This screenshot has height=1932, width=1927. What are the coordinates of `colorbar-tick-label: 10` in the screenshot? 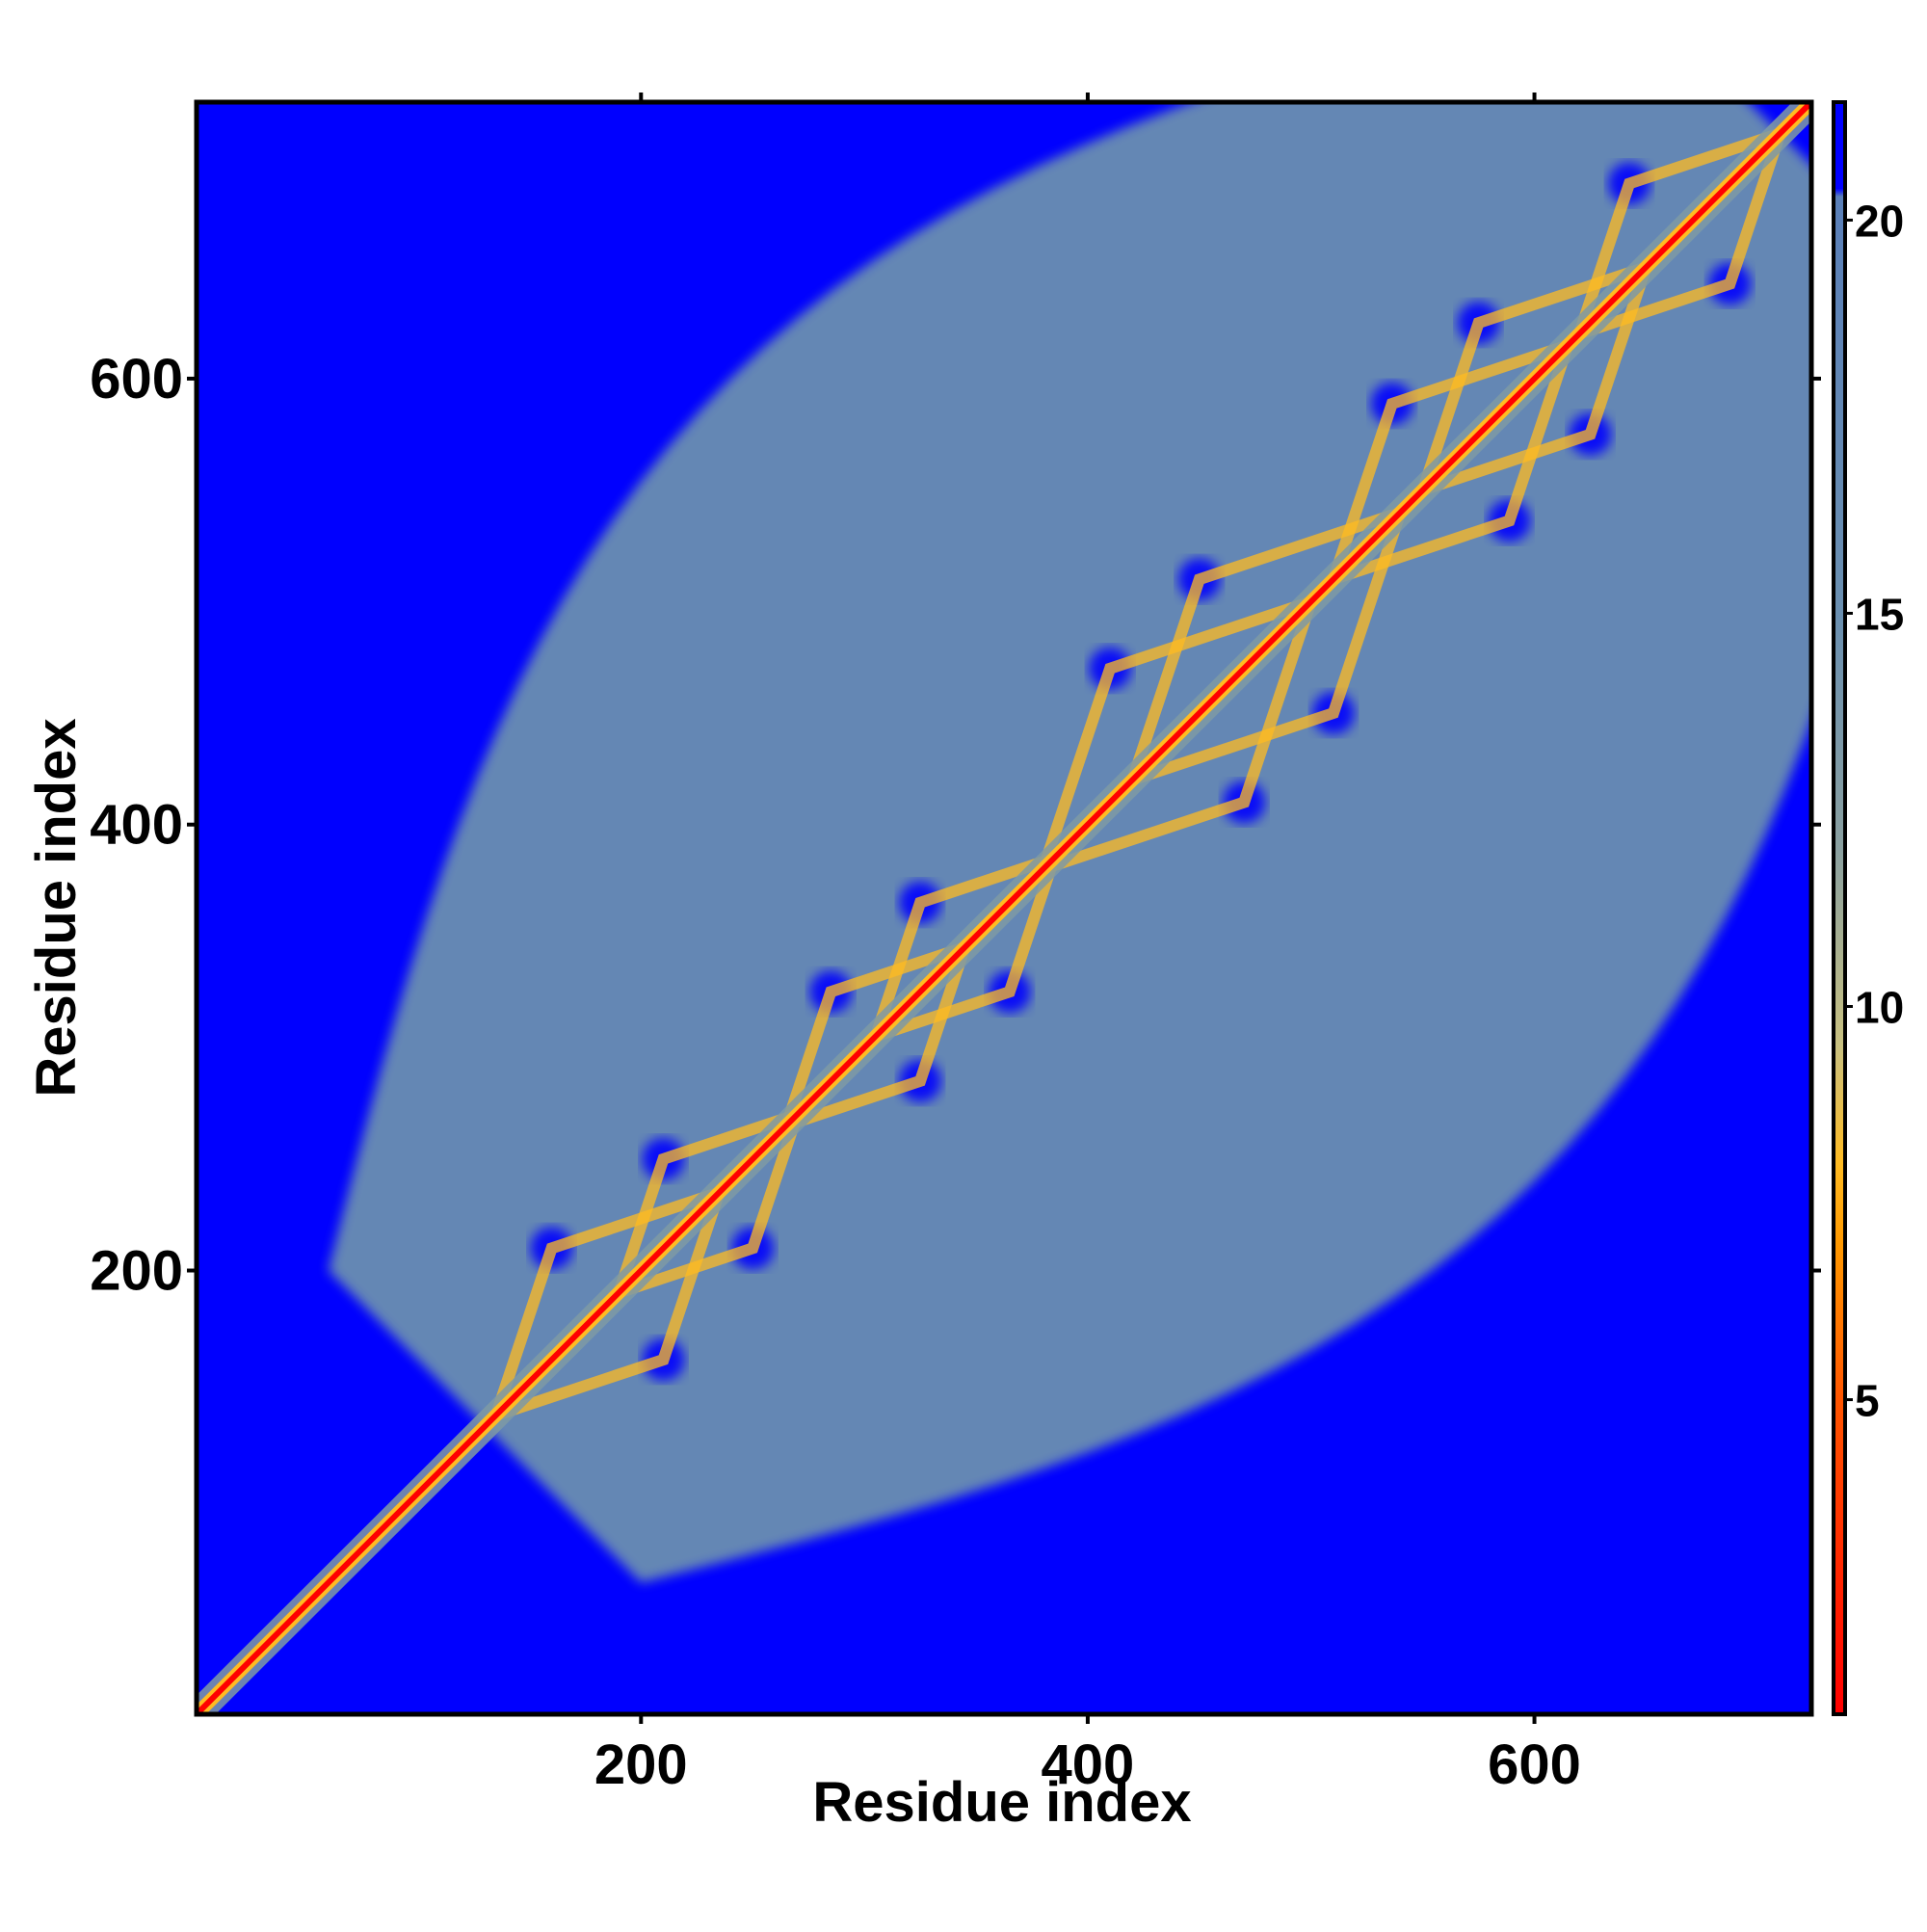 It's located at (1880, 1008).